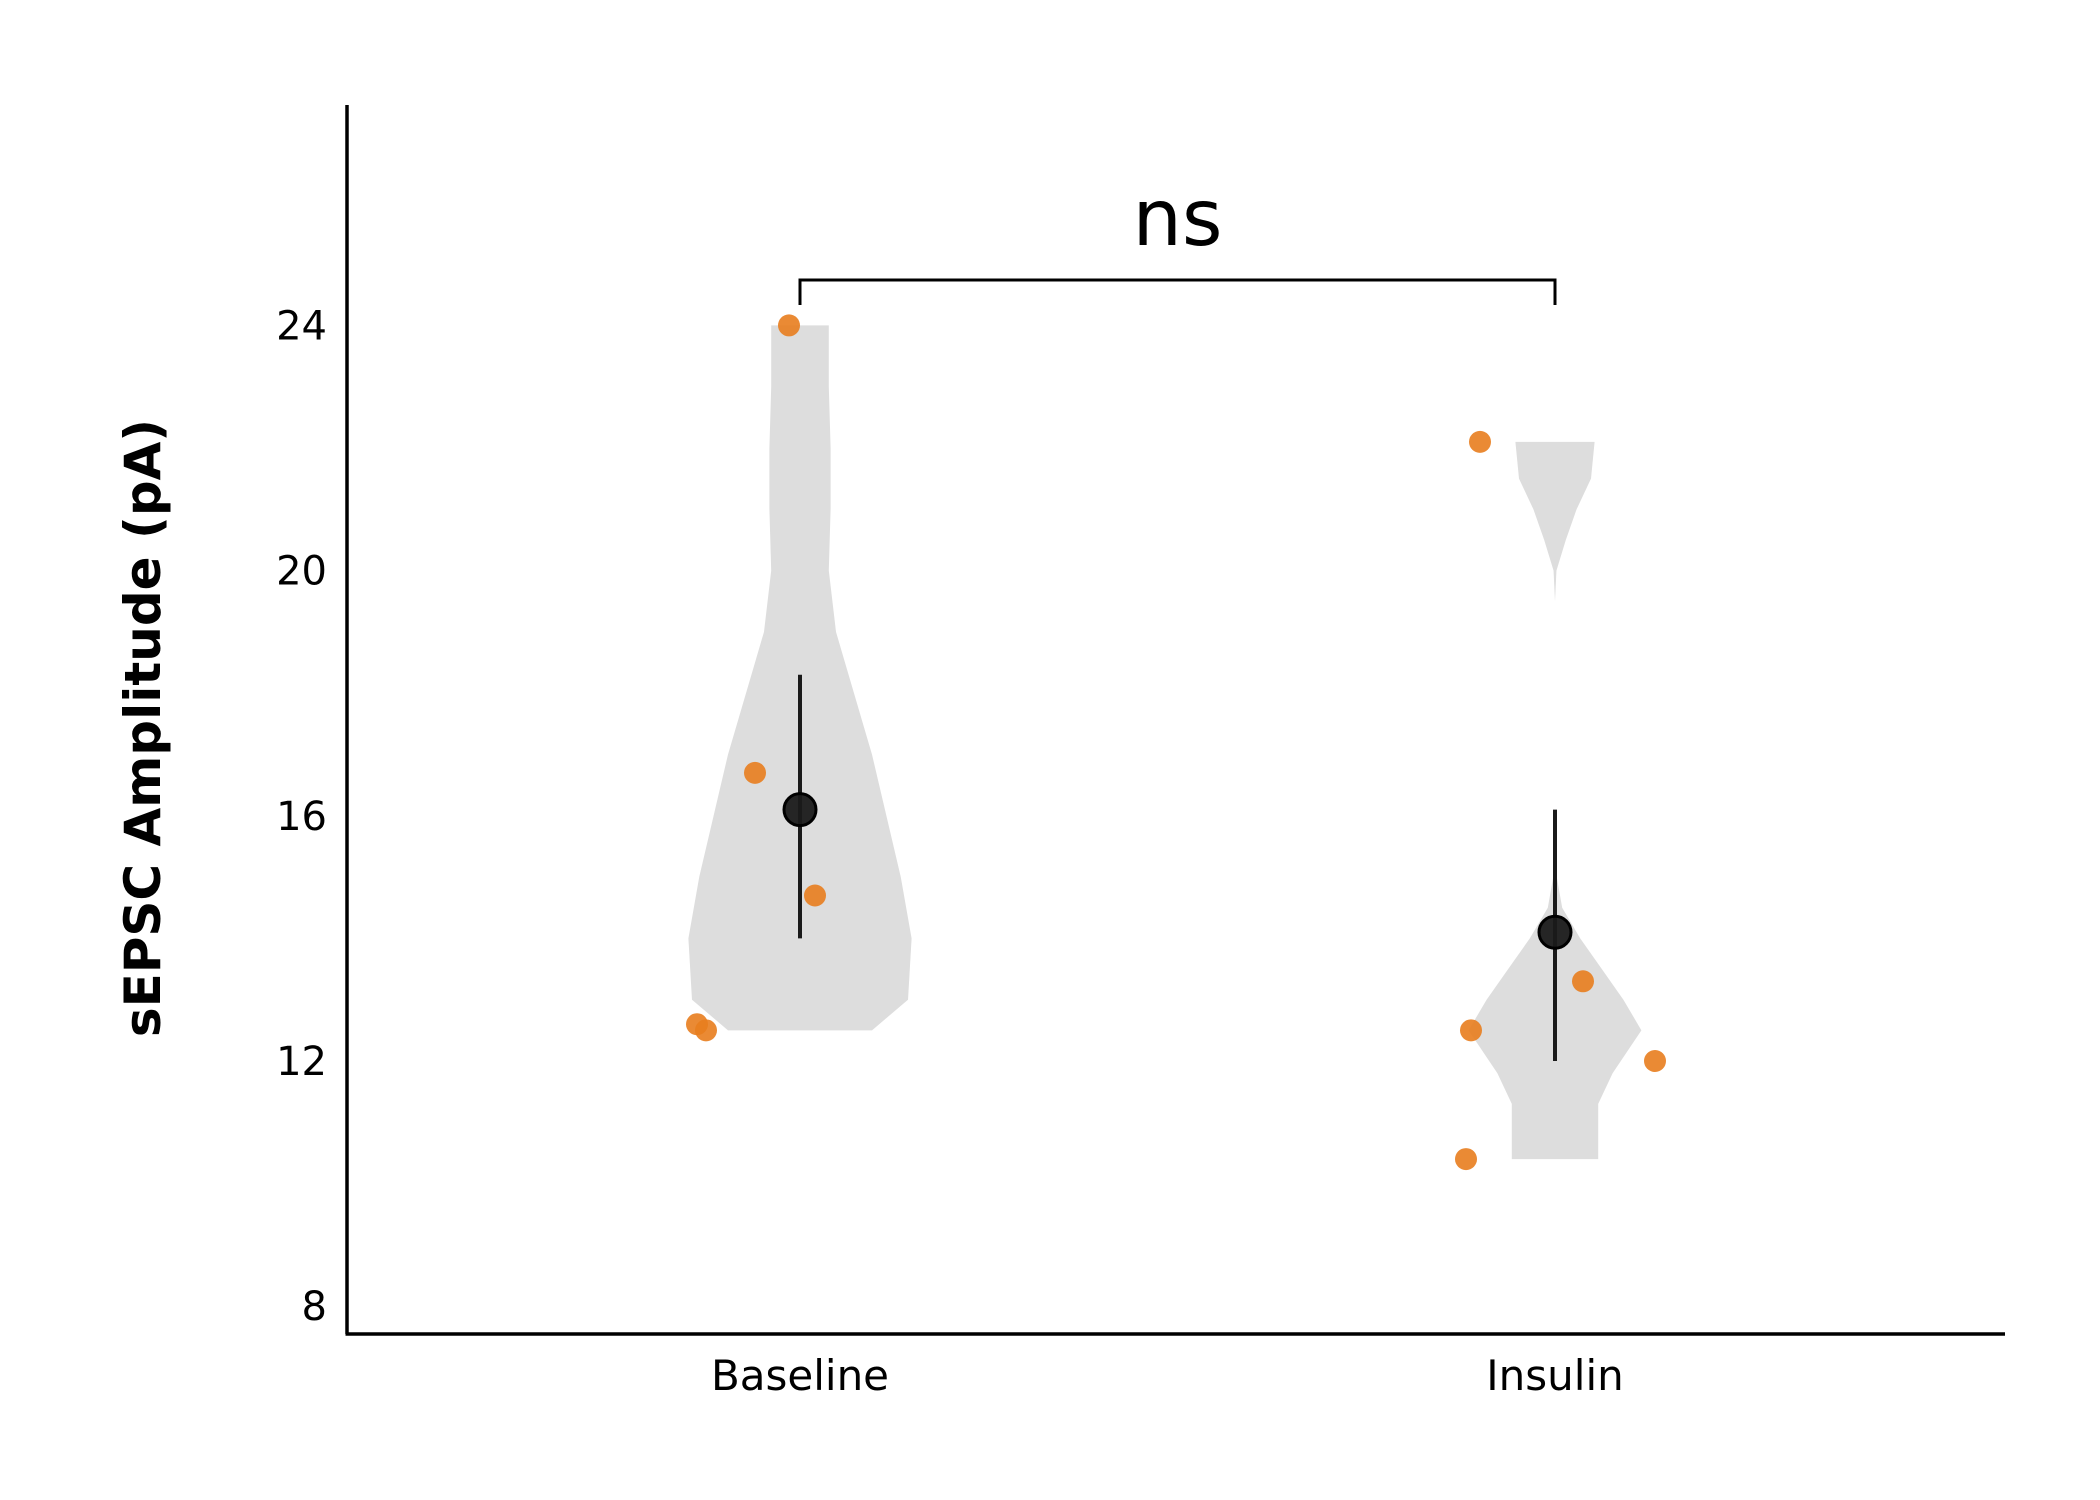 The image size is (2100, 1500). What do you see at coordinates (1177, 871) in the screenshot?
I see `means-layer` at bounding box center [1177, 871].